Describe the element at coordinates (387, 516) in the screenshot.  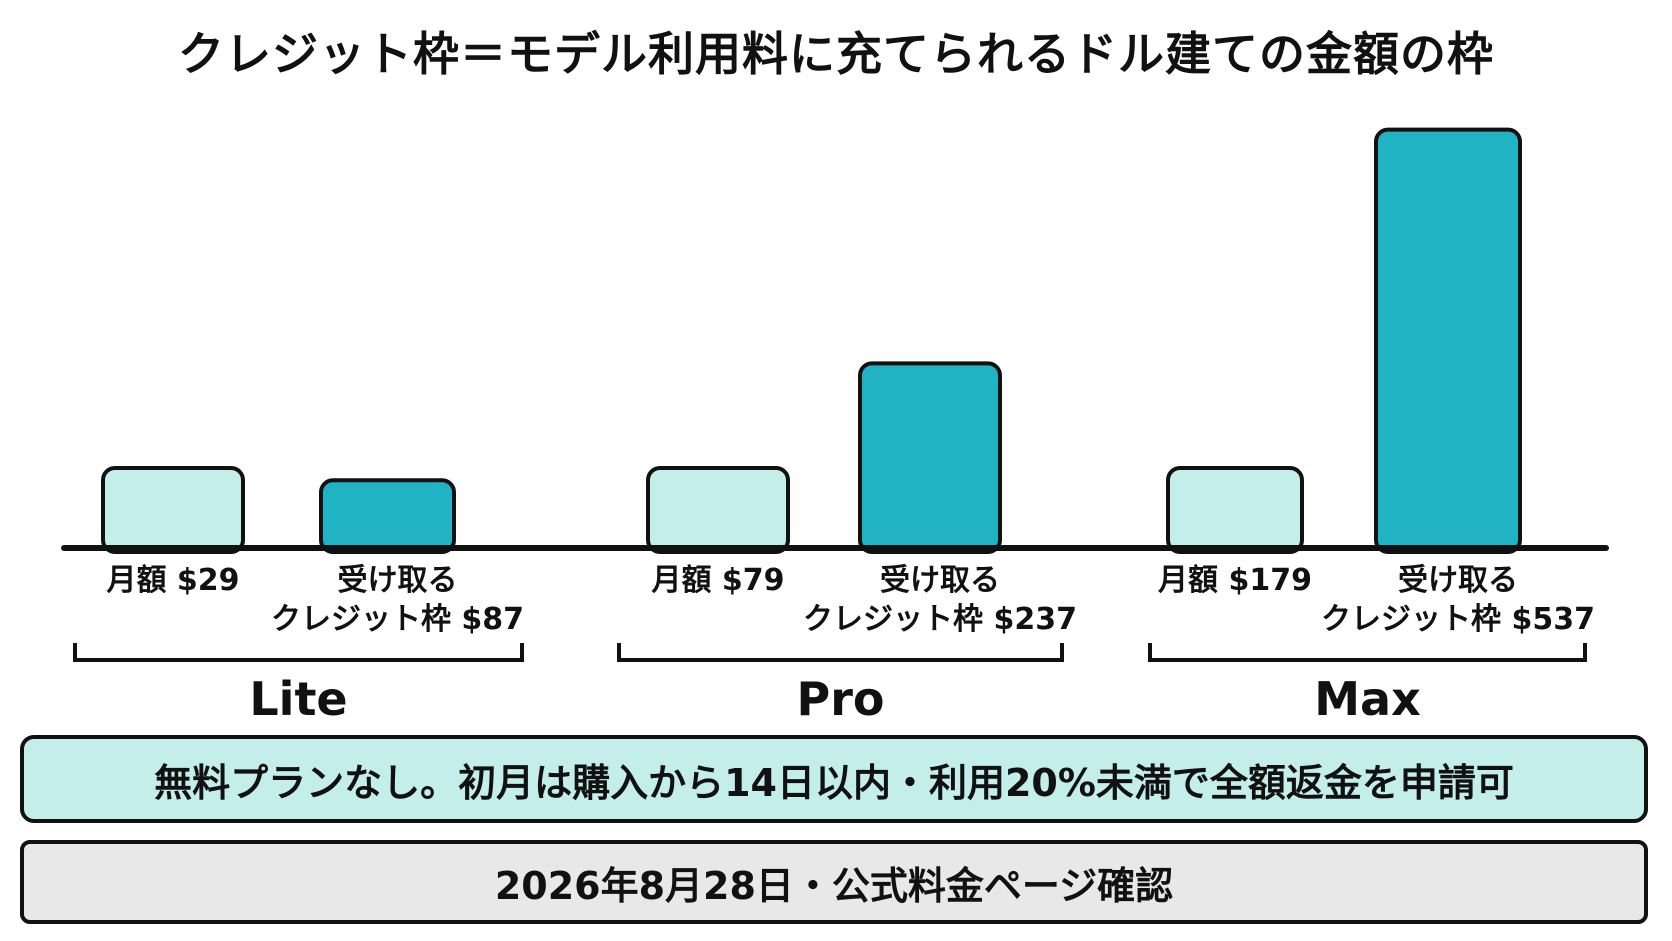
I see `bar-lite-credit` at that location.